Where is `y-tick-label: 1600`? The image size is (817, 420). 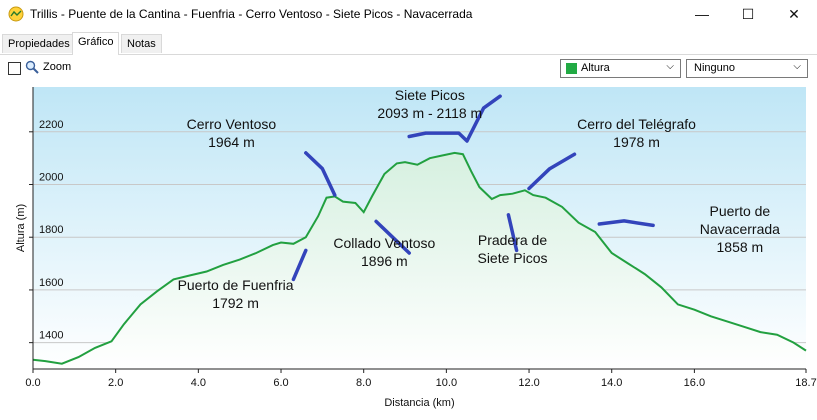
y-tick-label: 1600 is located at coordinates (51, 283).